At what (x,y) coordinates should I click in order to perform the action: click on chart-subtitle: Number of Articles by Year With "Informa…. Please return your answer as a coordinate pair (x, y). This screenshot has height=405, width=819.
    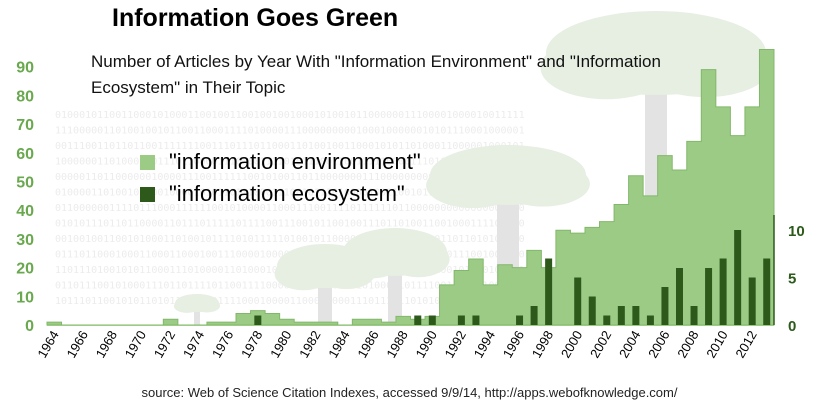
    Looking at the image, I should click on (376, 74).